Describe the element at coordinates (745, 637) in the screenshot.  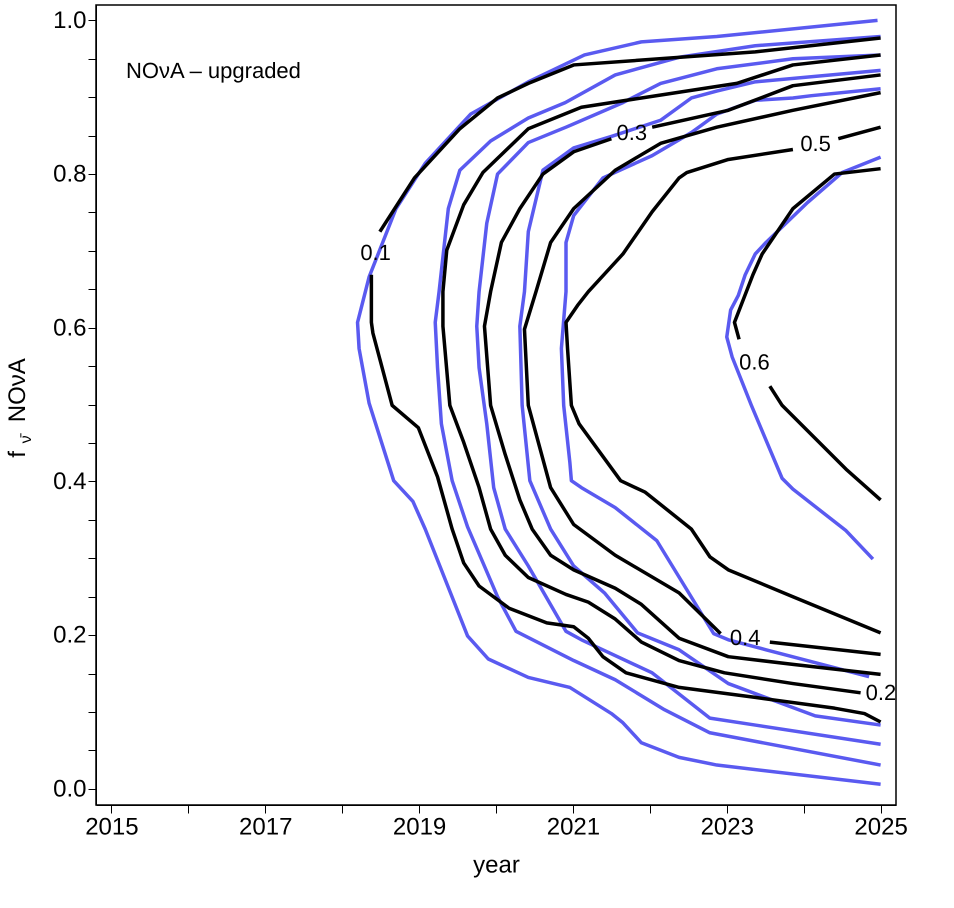
I see `annotation: 0.4` at that location.